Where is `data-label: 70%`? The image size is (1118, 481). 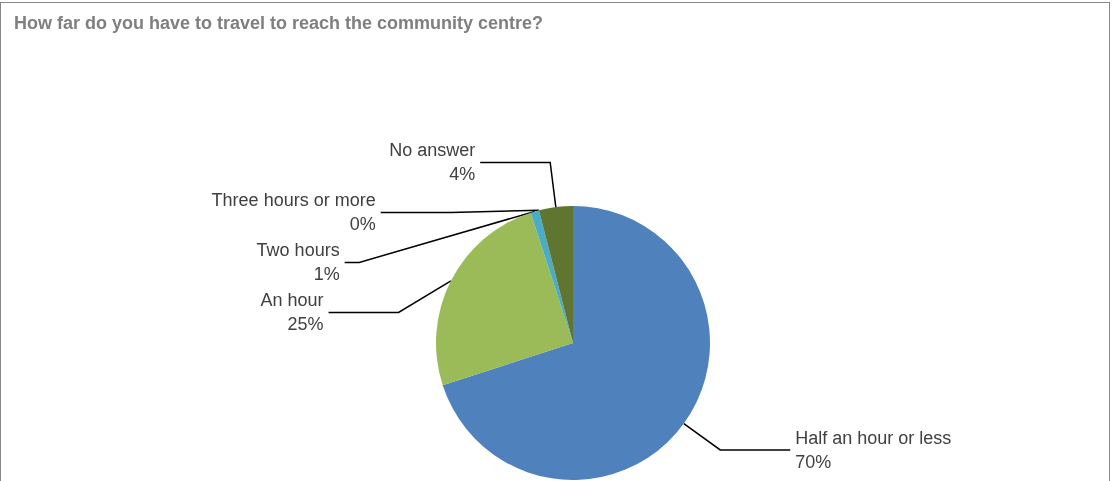
data-label: 70% is located at coordinates (813, 461).